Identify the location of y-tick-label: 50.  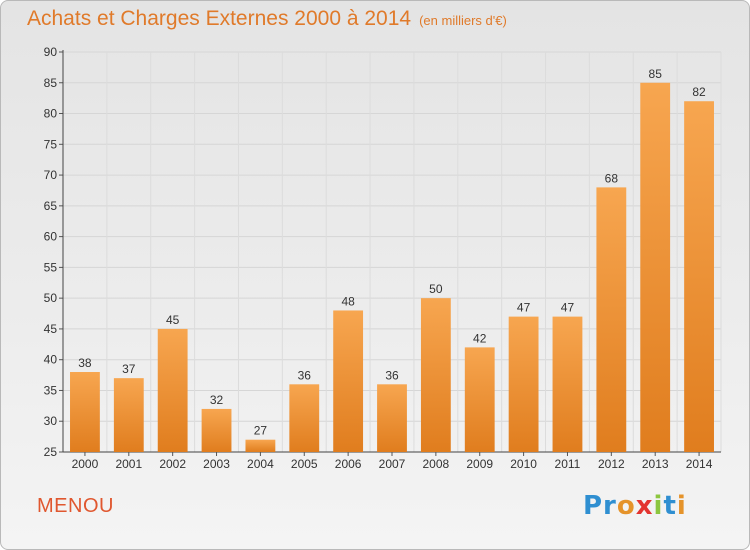
(51, 298).